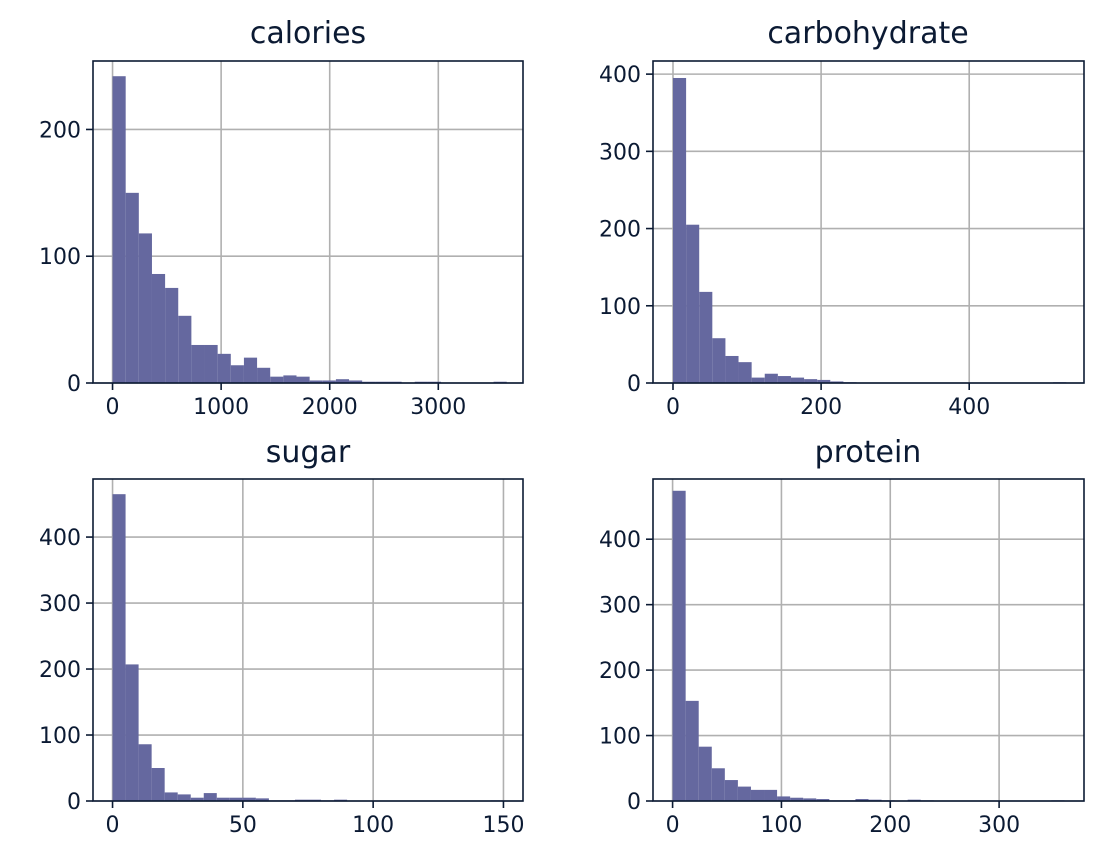 Image resolution: width=1103 pixels, height=868 pixels. I want to click on x-tick-label: 2000, so click(330, 407).